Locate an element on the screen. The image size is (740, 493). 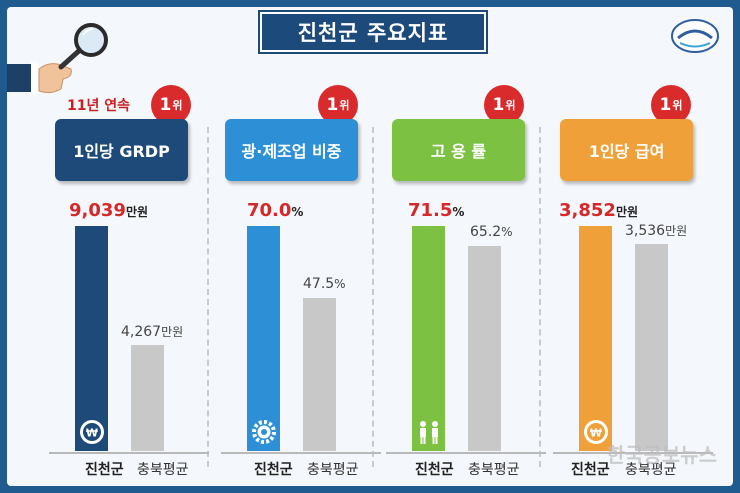
value-number: 4,267 is located at coordinates (141, 332).